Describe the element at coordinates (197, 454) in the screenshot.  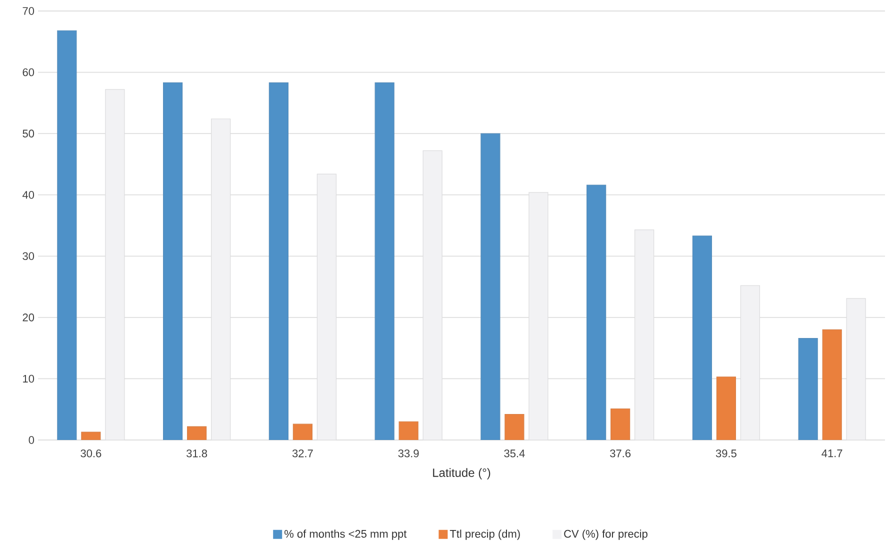
I see `x-tick-label: 31.8` at that location.